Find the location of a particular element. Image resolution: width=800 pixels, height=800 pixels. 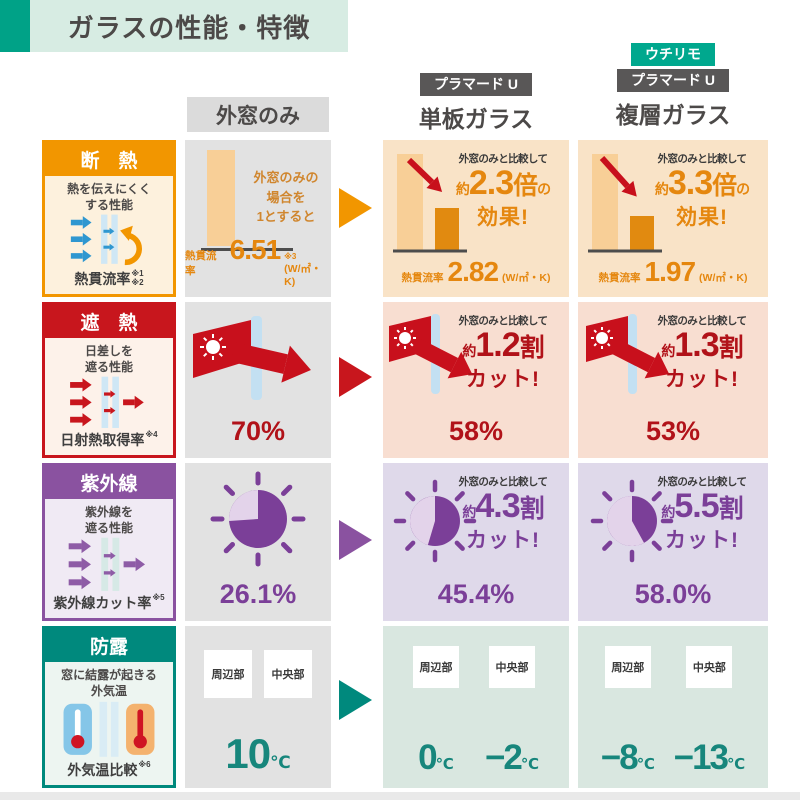

effect-block: 外窓のみと比較して 約3.3倍の 効果! is located at coordinates (702, 191).